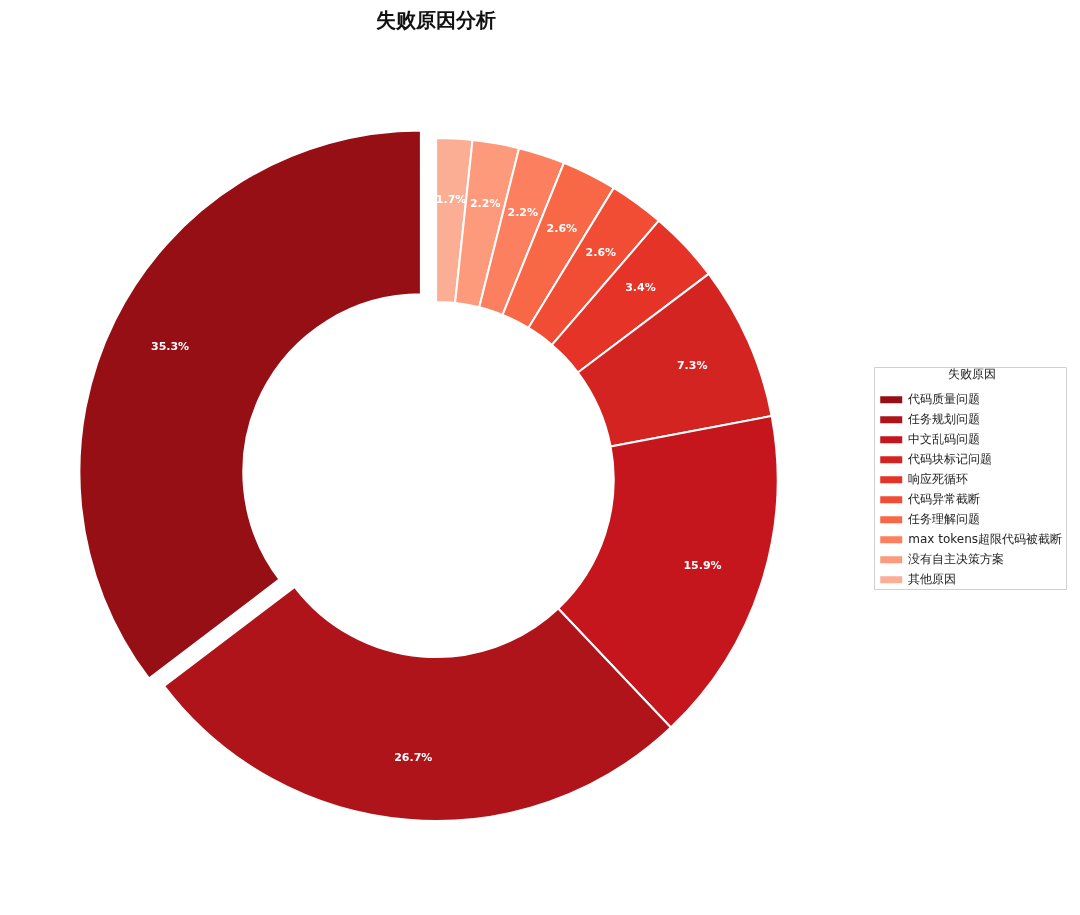  Describe the element at coordinates (932, 578) in the screenshot. I see `legend-label: 其他原因` at that location.